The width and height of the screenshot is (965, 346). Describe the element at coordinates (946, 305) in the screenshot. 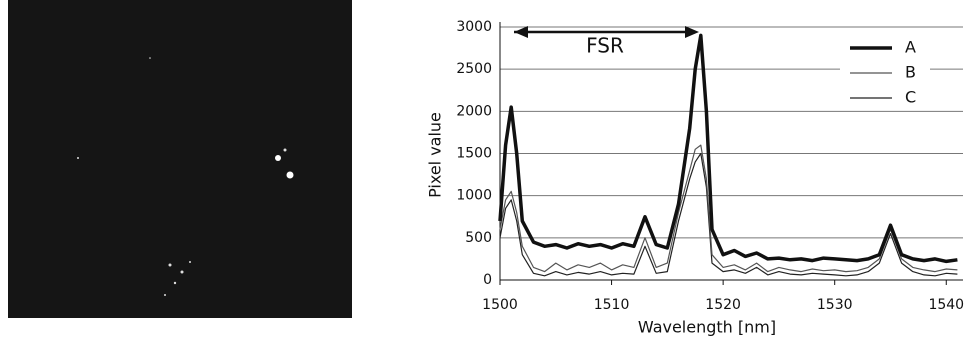

I see `x-tick-label: 1540` at that location.